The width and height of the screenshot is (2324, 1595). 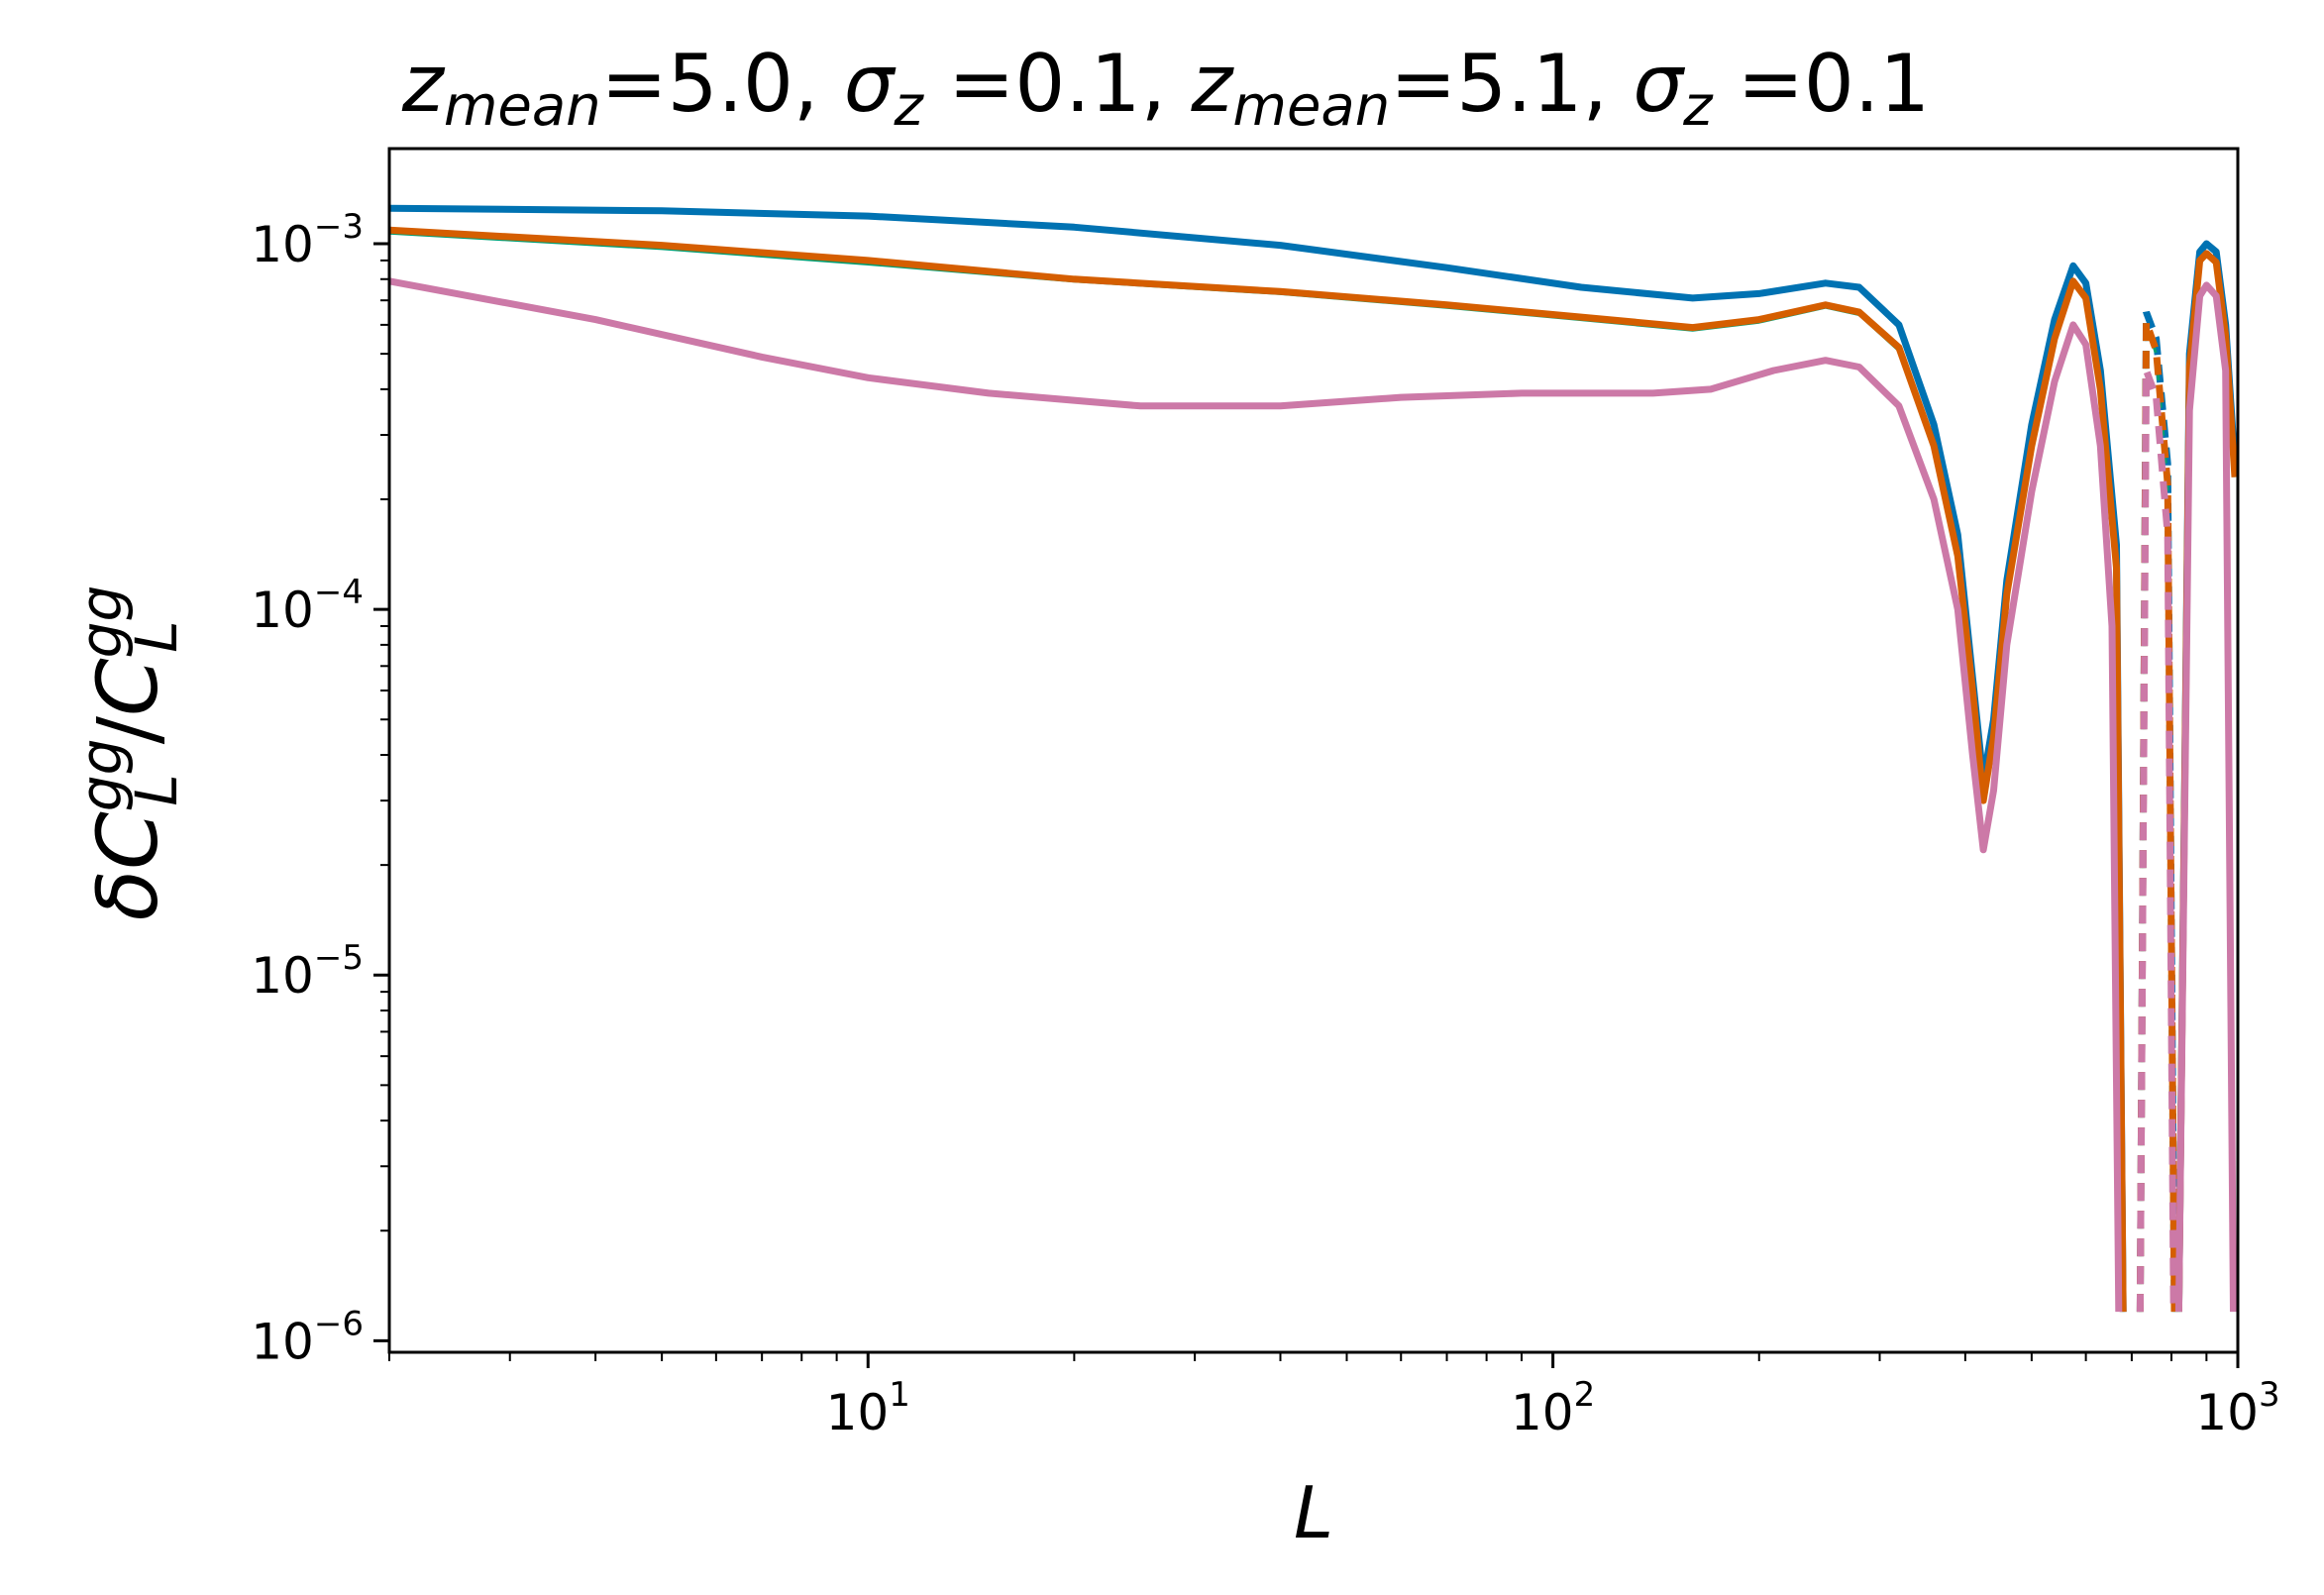 What do you see at coordinates (868, 1408) in the screenshot?
I see `x-tick-label: 10¹` at bounding box center [868, 1408].